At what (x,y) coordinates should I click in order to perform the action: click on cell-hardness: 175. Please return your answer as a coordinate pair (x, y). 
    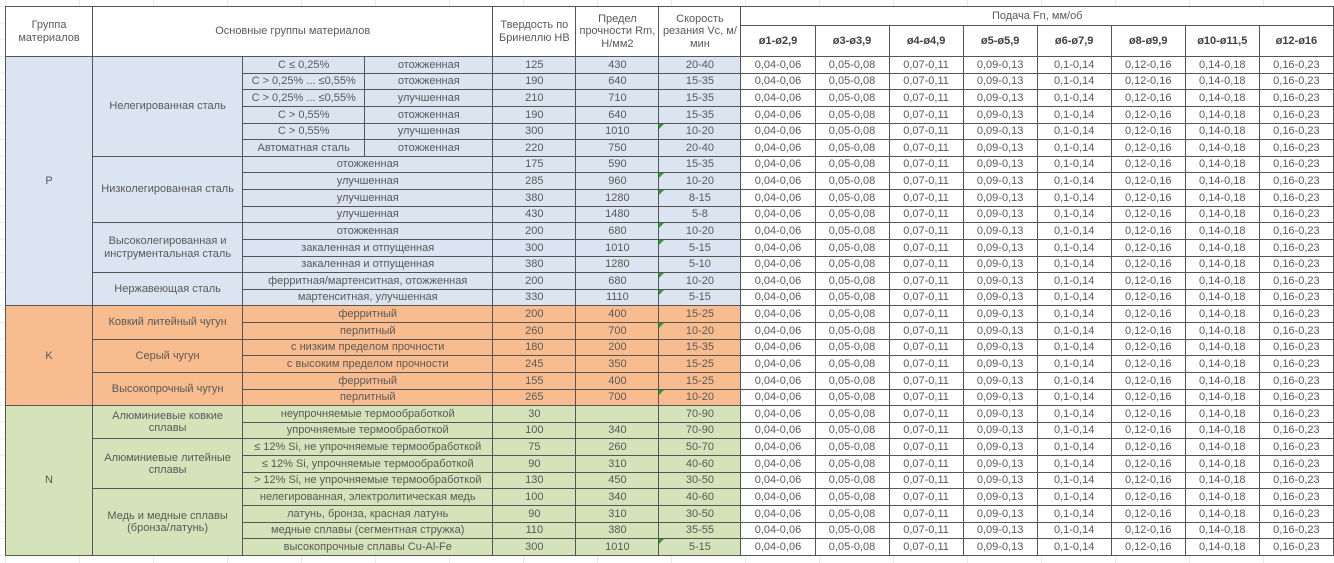
    Looking at the image, I should click on (534, 164).